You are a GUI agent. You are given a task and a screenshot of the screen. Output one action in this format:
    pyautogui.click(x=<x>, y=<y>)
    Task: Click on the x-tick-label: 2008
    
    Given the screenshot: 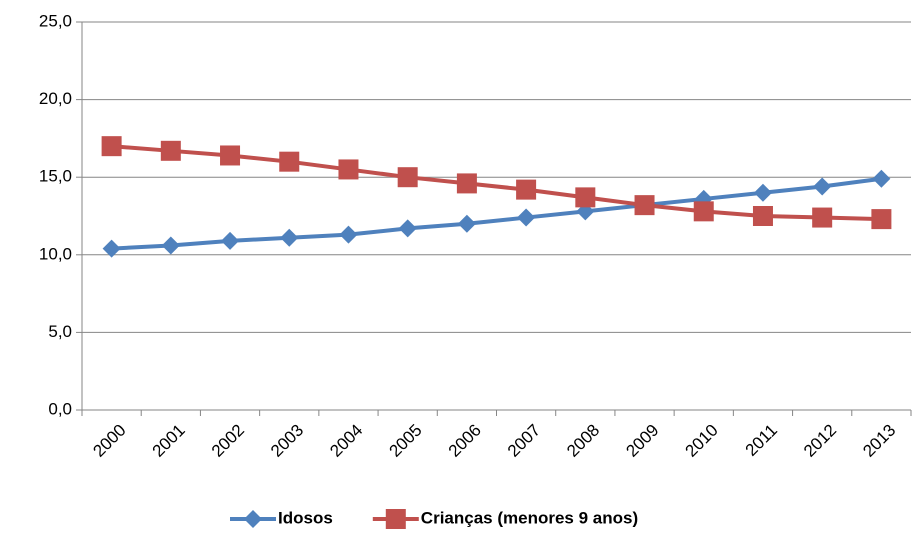 What is the action you would take?
    pyautogui.click(x=583, y=441)
    